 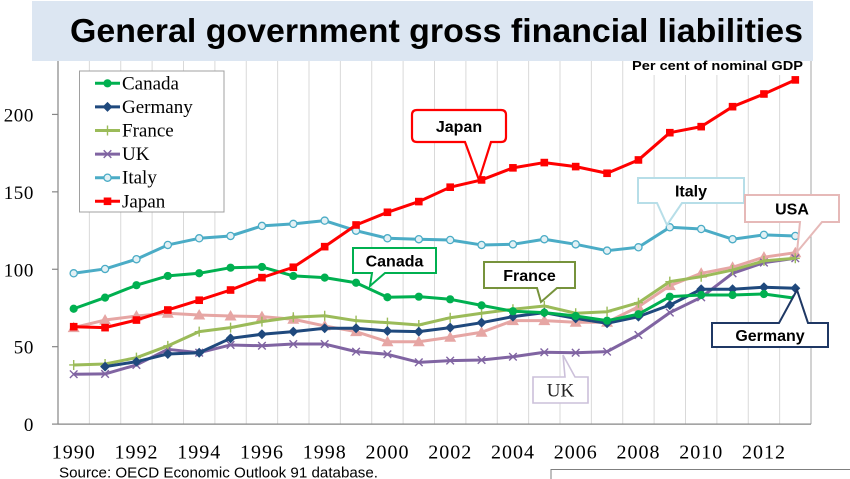 I want to click on data-point-japan-1994, so click(x=199, y=300).